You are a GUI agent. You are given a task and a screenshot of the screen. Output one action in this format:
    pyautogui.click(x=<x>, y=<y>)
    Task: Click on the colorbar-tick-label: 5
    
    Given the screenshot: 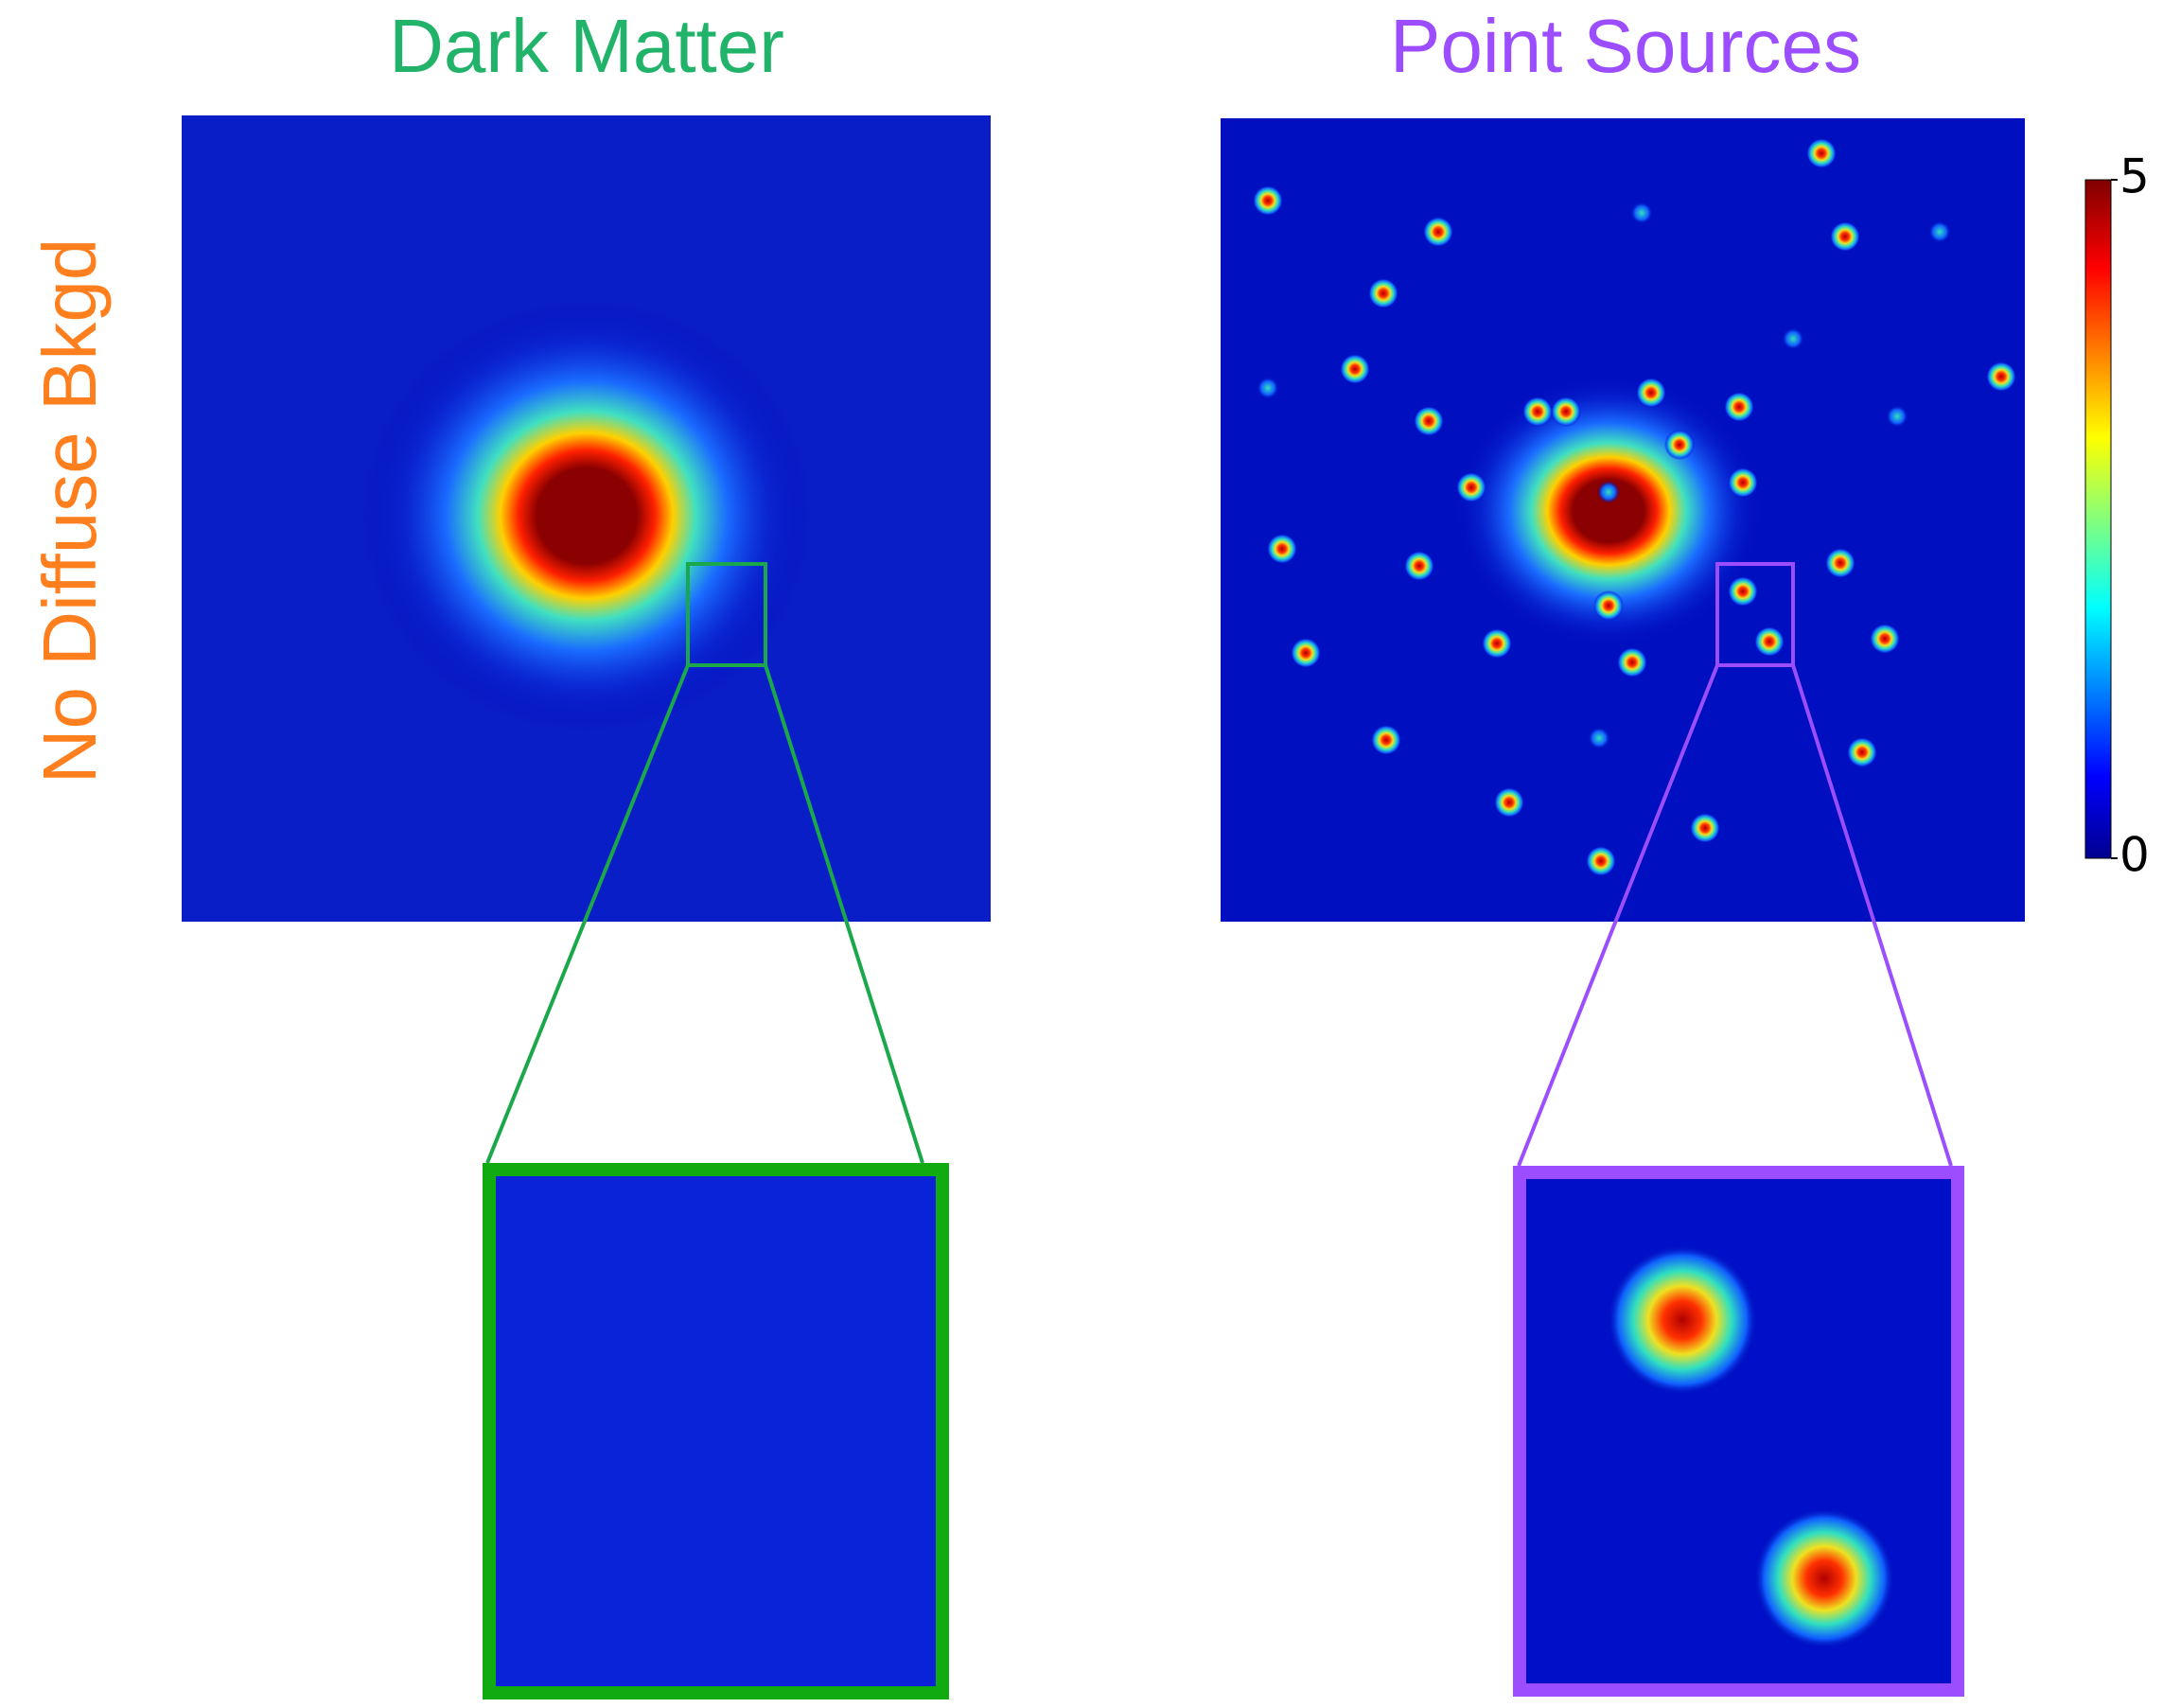 What is the action you would take?
    pyautogui.click(x=2134, y=177)
    